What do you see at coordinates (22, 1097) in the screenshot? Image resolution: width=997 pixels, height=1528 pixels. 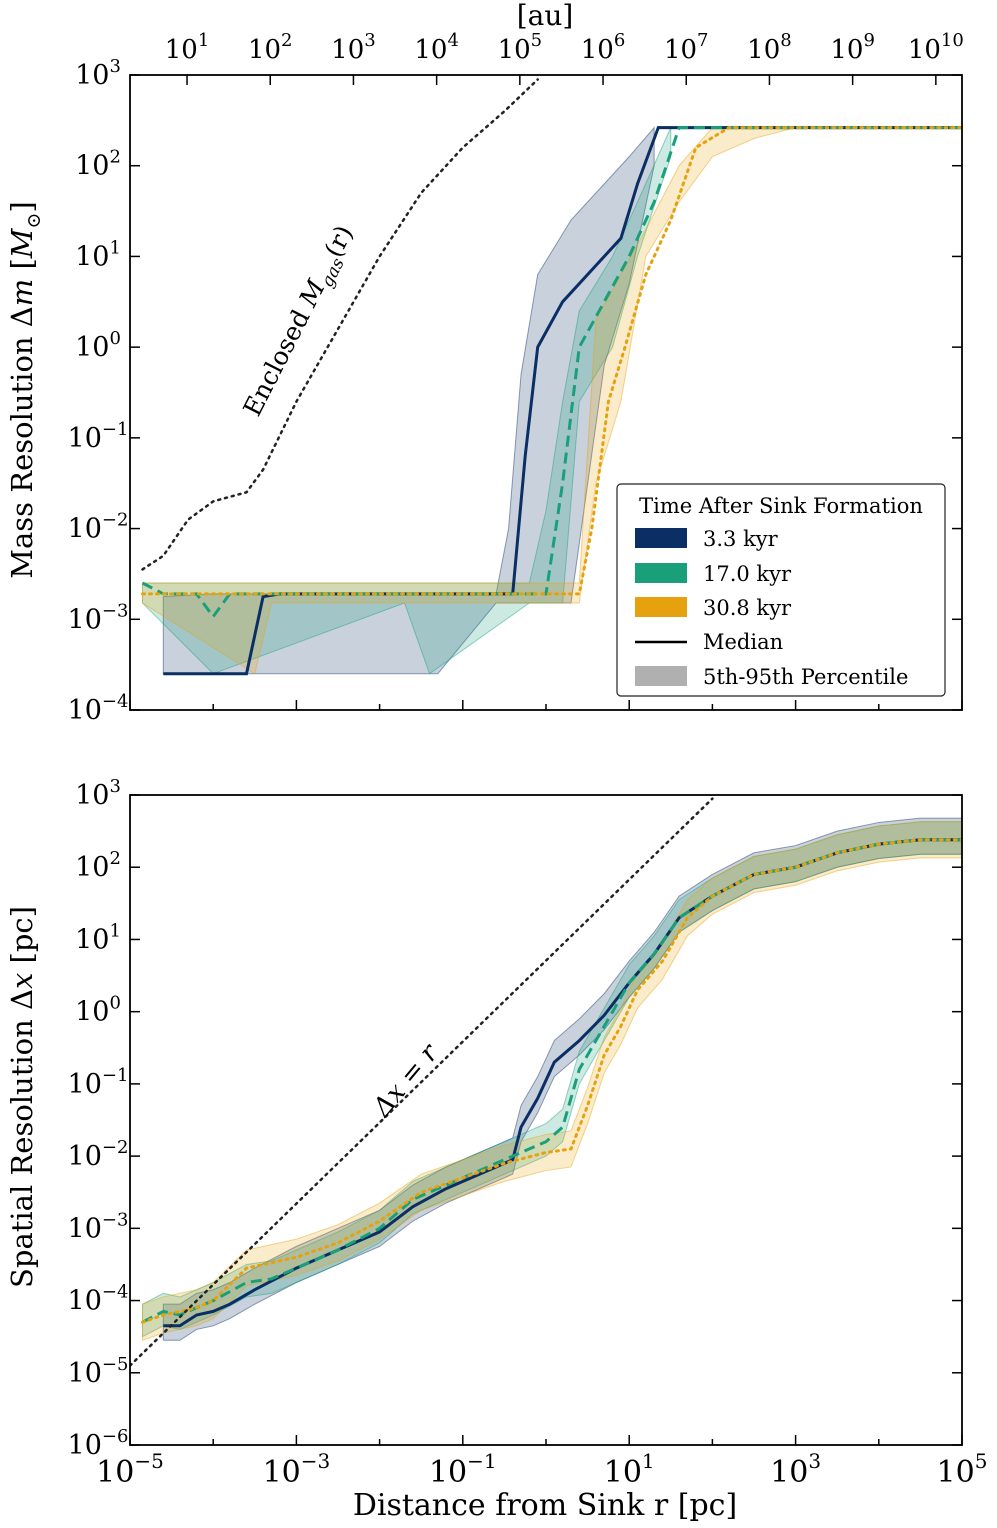 I see `bottom-y-axis-label: Spatial Resolution Δx [pc]` at bounding box center [22, 1097].